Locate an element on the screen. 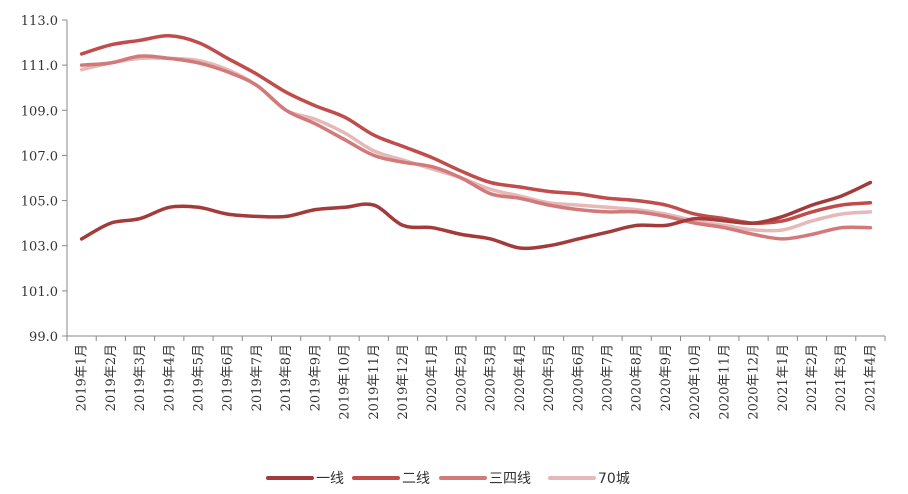 The image size is (908, 494). x-tick-label: 2020年11月 is located at coordinates (724, 382).